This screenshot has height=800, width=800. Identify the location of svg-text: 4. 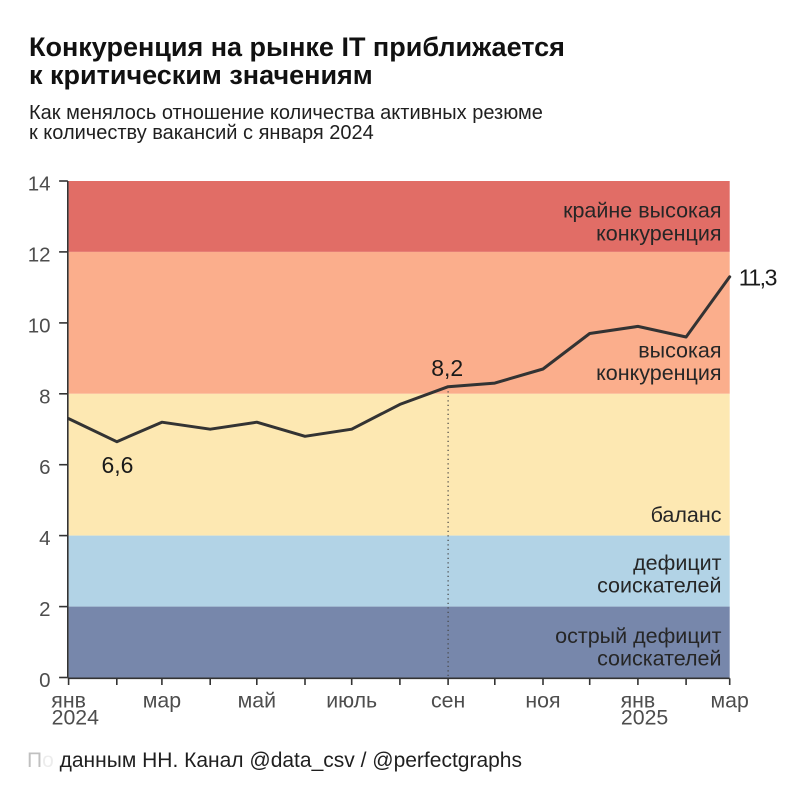
(44, 538).